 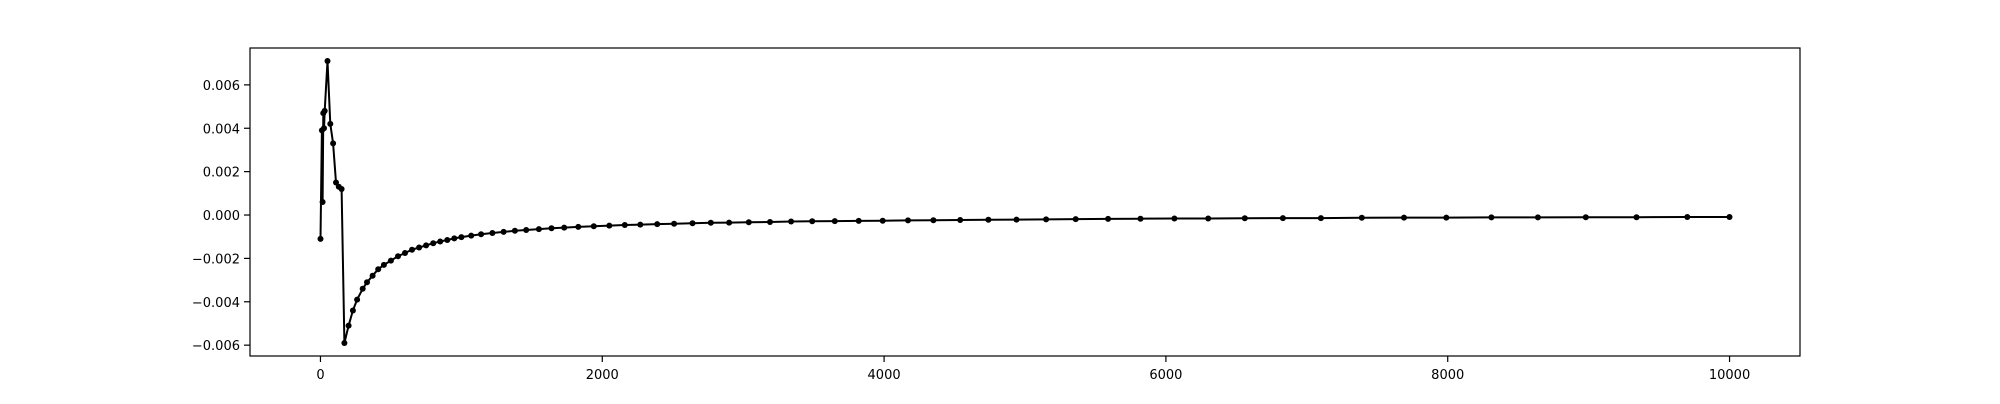 I want to click on y-tick-label: 0.000, so click(x=221, y=216).